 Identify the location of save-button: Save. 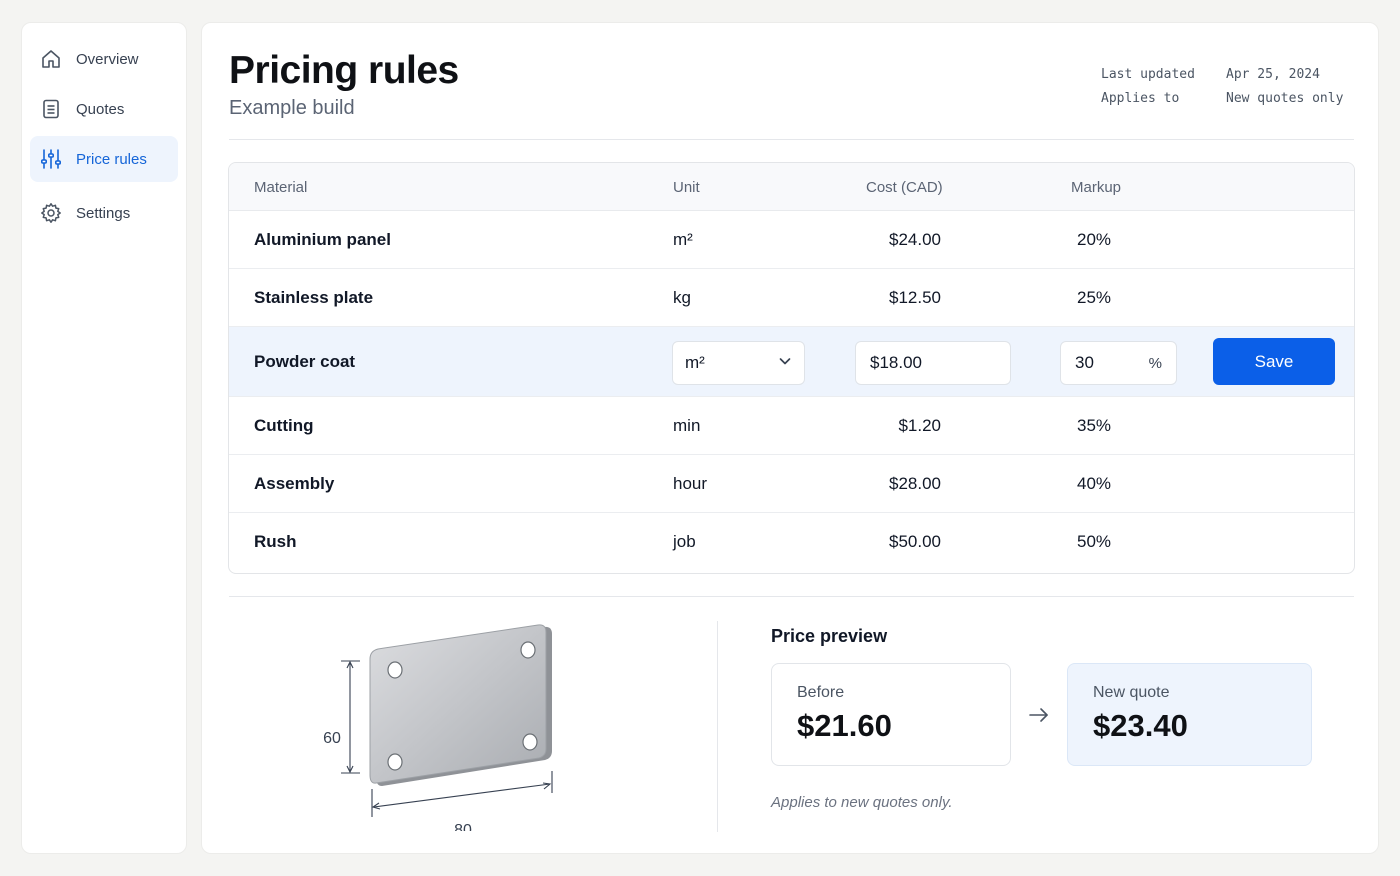
(1274, 361).